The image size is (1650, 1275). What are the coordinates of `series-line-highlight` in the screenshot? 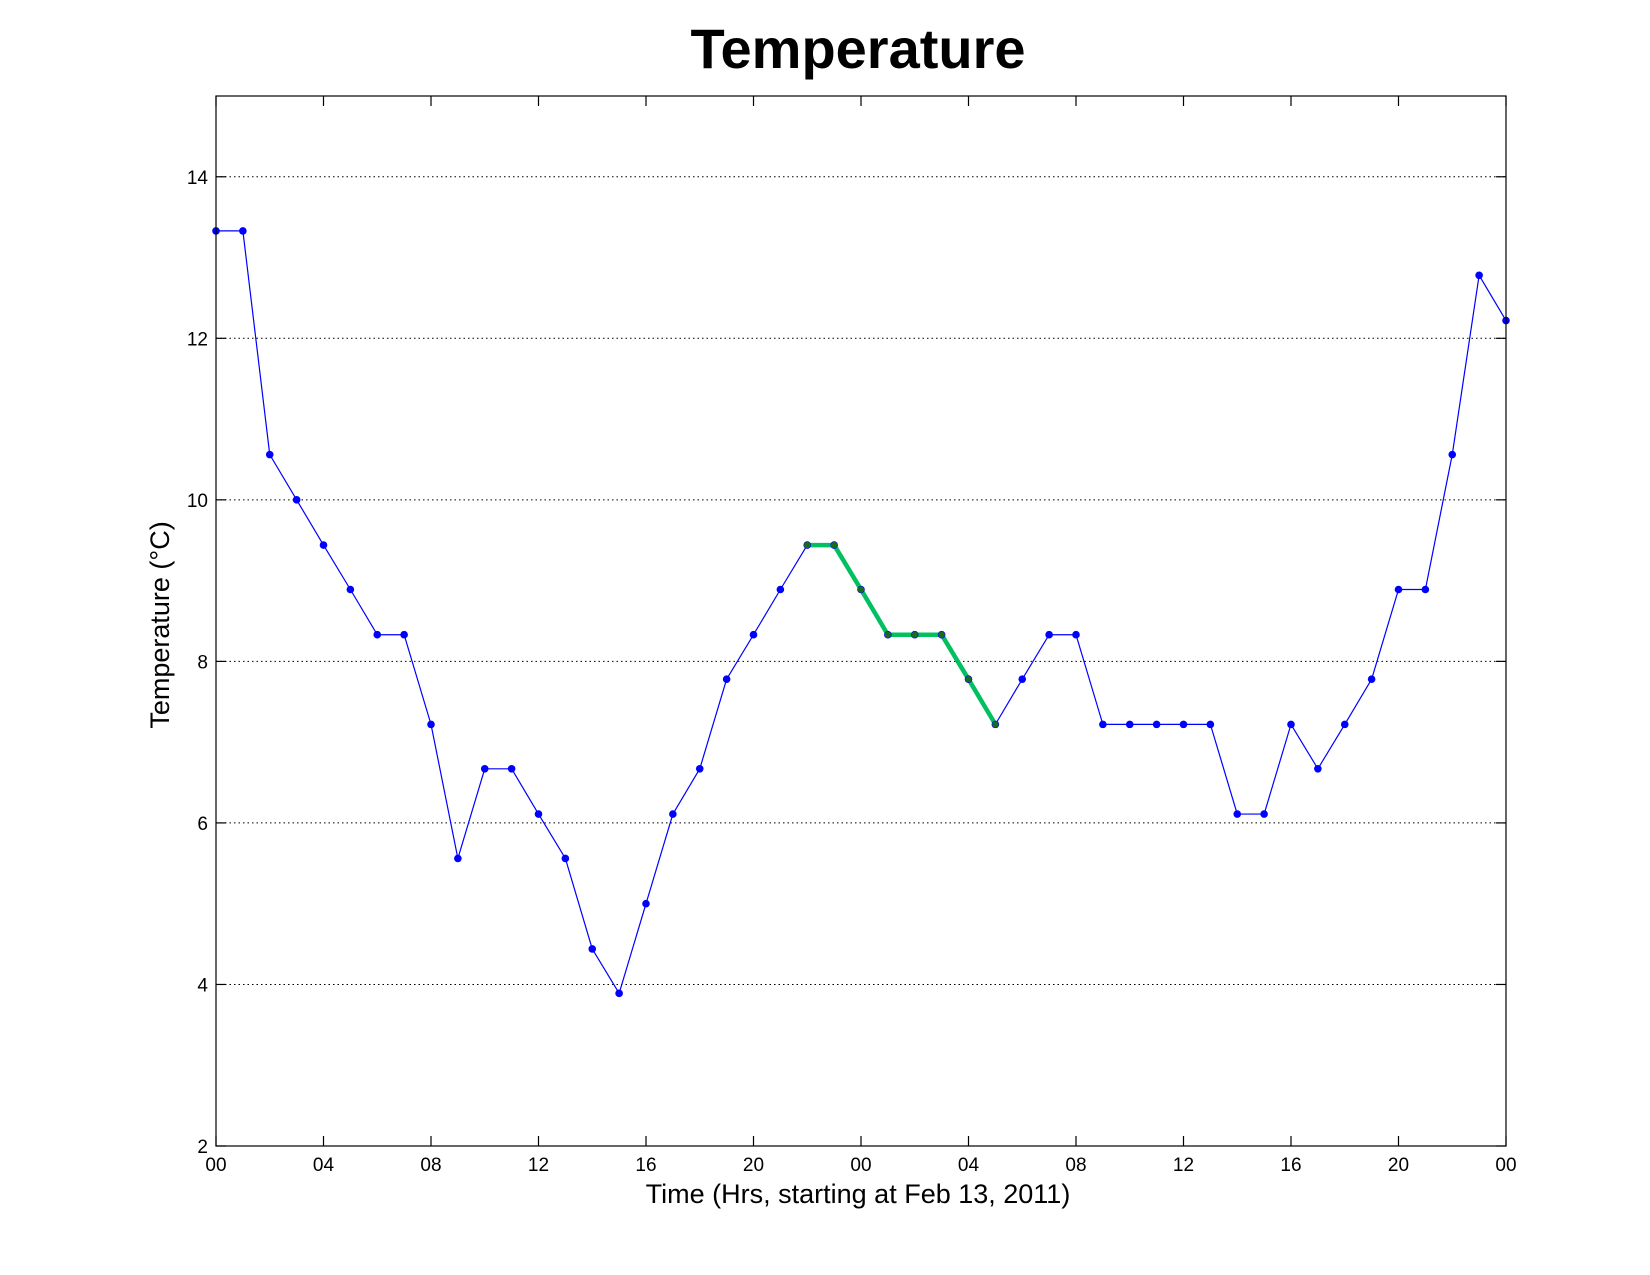 It's located at (902, 634).